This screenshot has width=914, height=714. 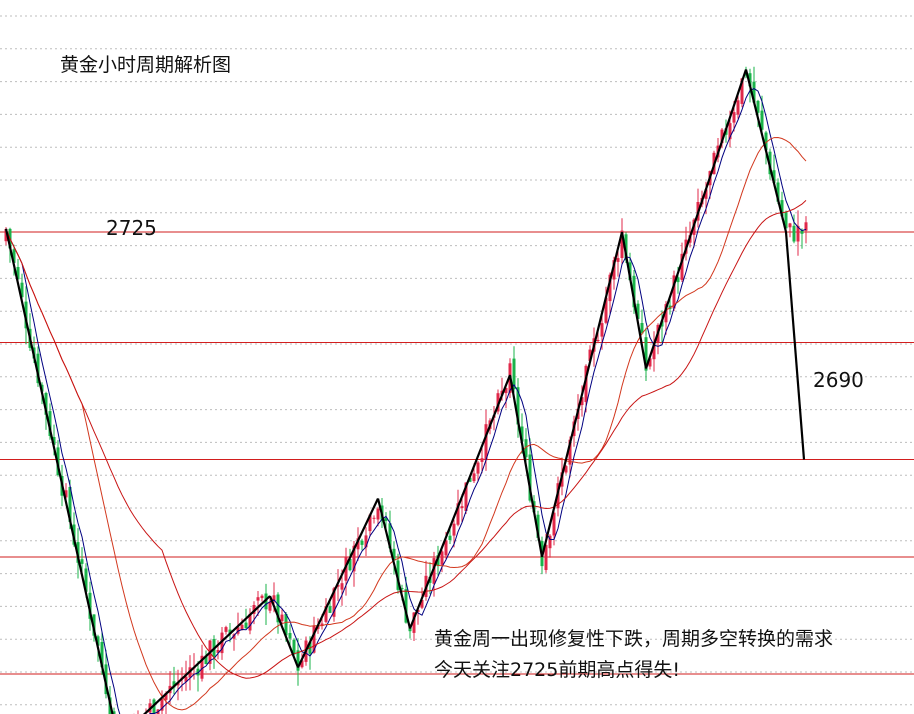 What do you see at coordinates (131, 228) in the screenshot?
I see `price-label-2725: 2725` at bounding box center [131, 228].